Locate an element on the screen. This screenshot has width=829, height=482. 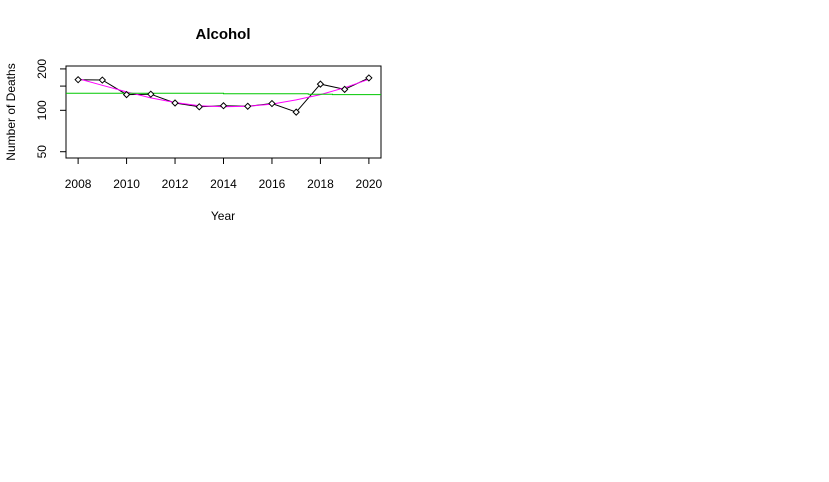
baseline-line is located at coordinates (223, 94).